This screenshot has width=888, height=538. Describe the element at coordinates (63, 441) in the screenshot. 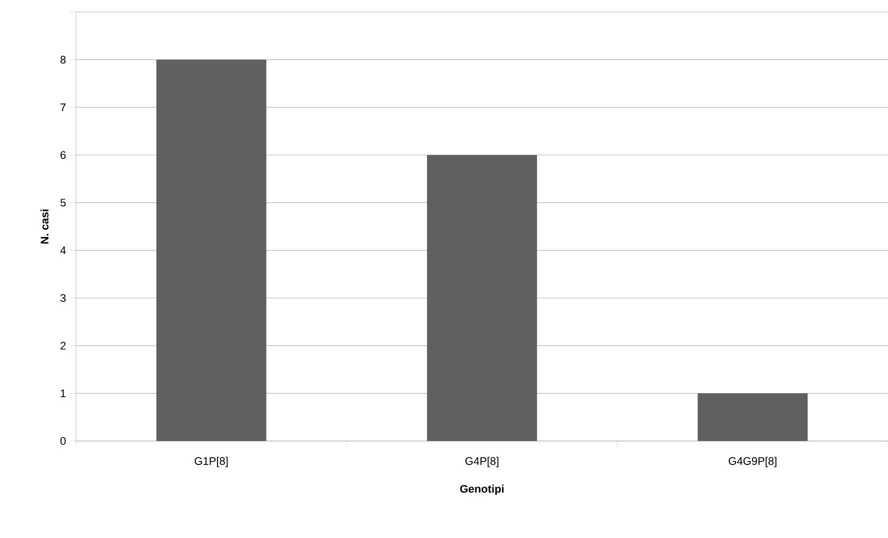

I see `y-tick-label: 0` at that location.